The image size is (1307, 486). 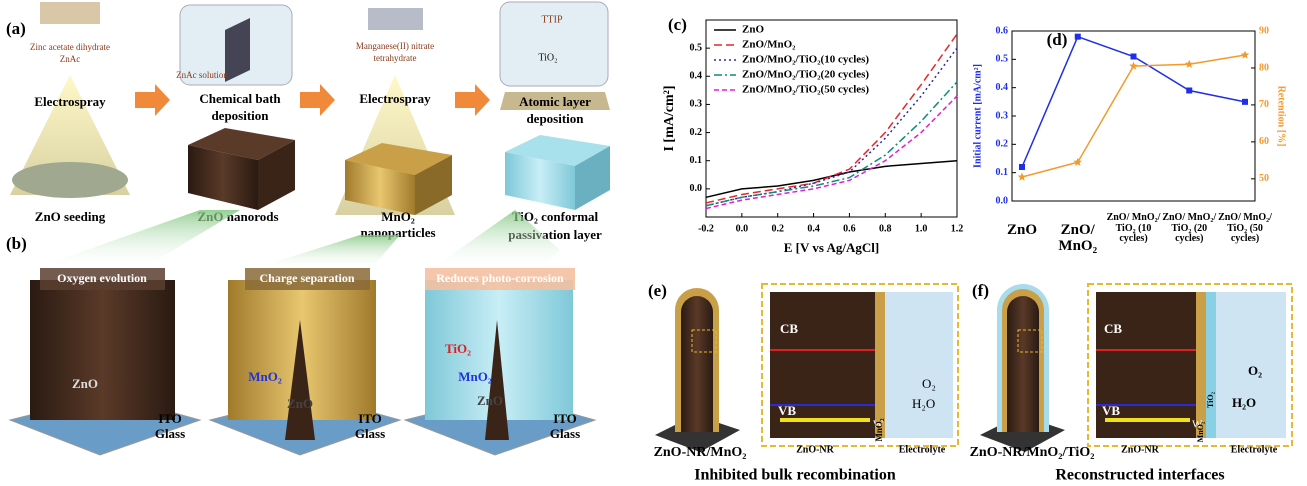 What do you see at coordinates (497, 380) in the screenshot?
I see `core` at bounding box center [497, 380].